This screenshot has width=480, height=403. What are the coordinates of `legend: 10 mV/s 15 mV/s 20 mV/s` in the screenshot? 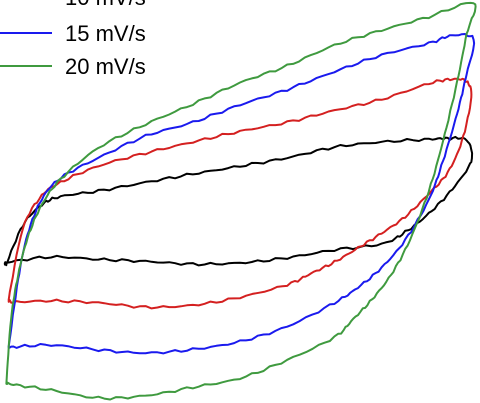 It's located at (73, 39).